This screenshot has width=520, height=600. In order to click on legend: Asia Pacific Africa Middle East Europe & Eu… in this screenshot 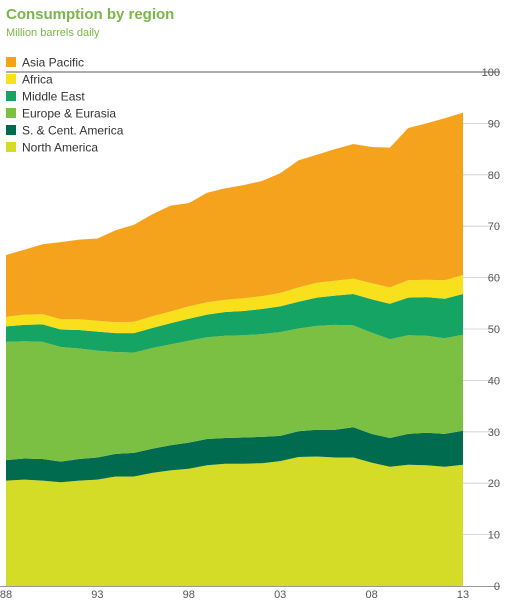, I will do `click(65, 105)`.